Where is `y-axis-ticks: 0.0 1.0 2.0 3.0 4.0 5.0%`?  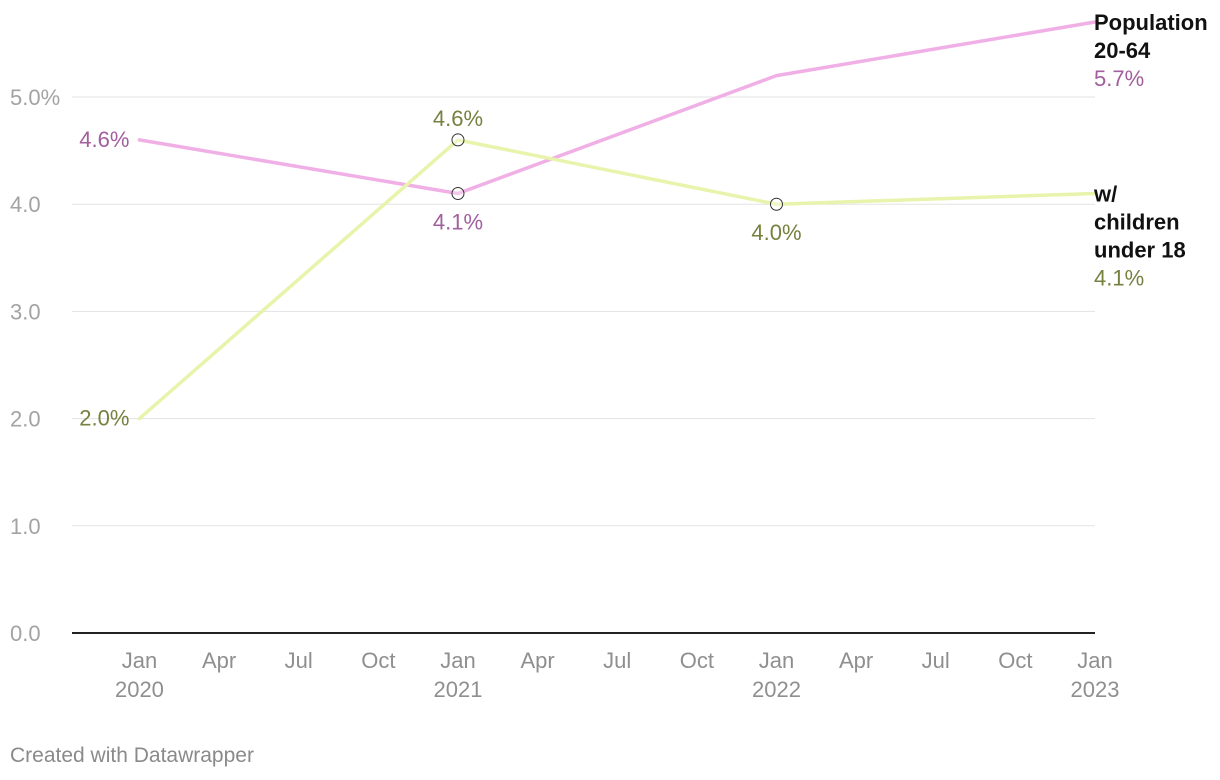
y-axis-ticks: 0.0 1.0 2.0 3.0 4.0 5.0% is located at coordinates (35, 365).